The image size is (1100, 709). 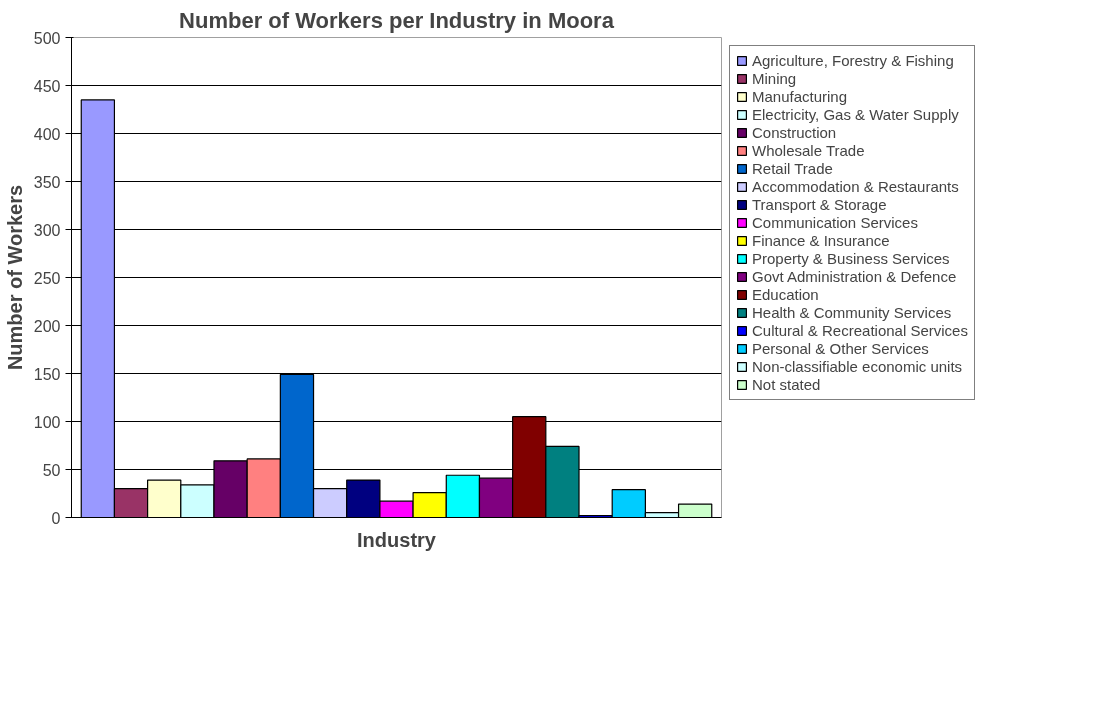 What do you see at coordinates (840, 348) in the screenshot?
I see `legend-label: Personal & Other Services` at bounding box center [840, 348].